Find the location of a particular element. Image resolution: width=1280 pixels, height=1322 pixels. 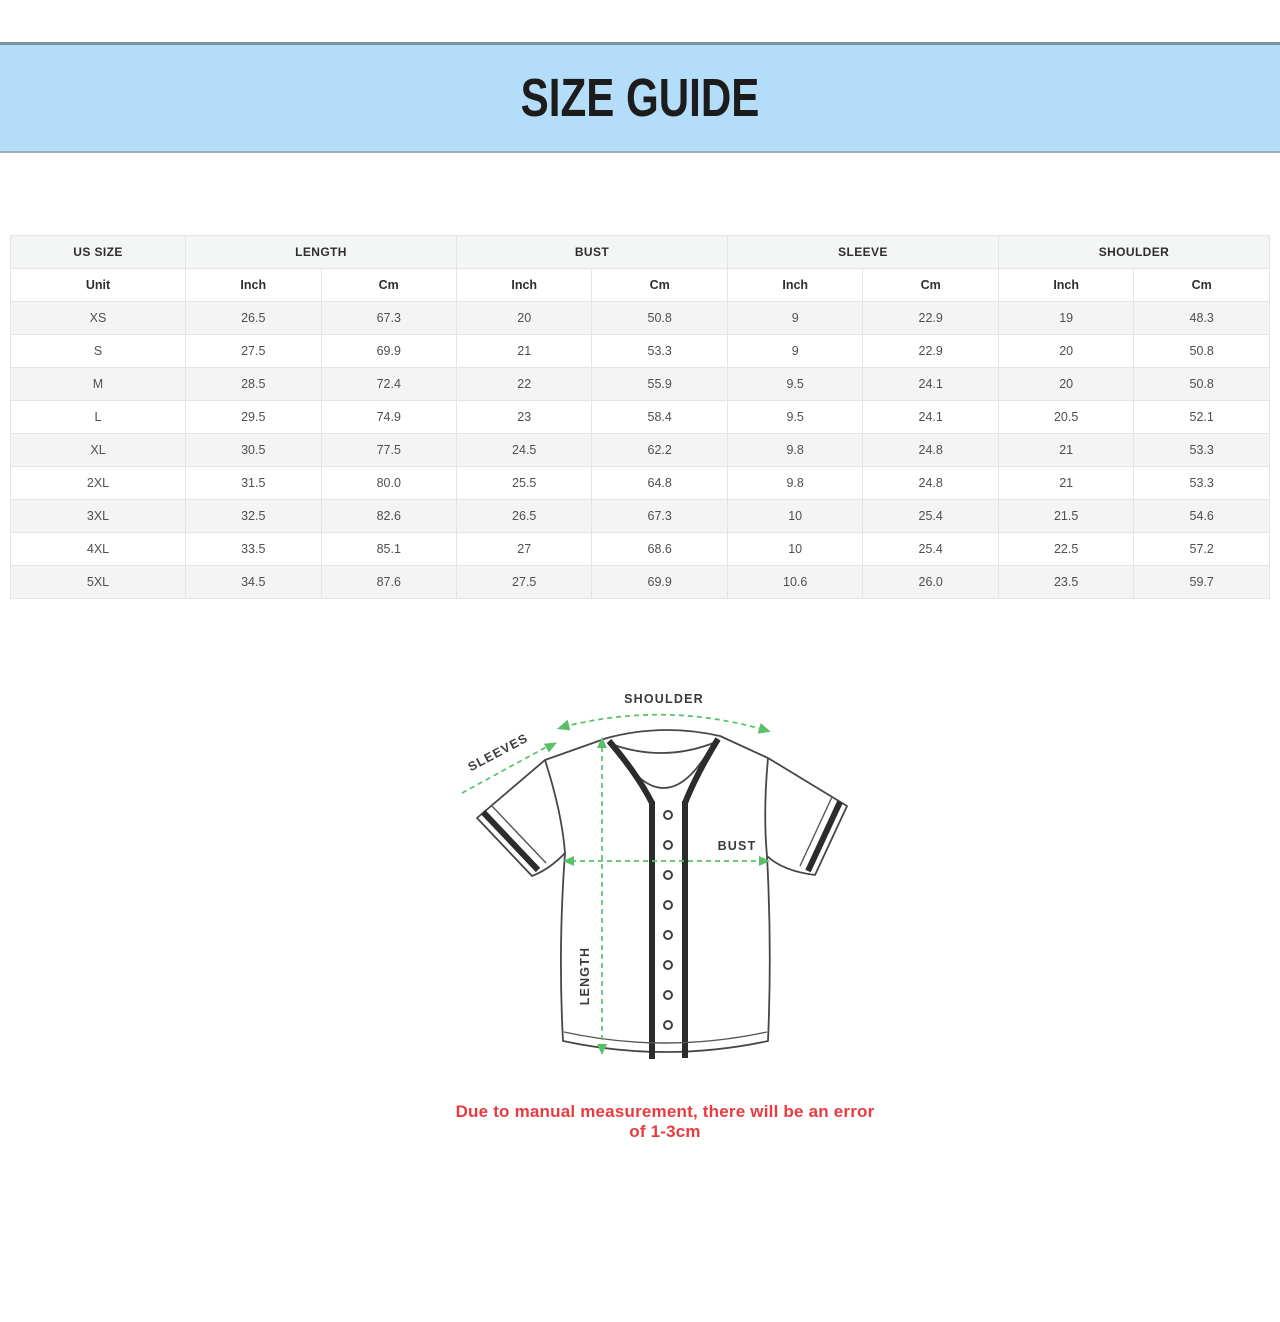

size-cell: XL is located at coordinates (98, 450).